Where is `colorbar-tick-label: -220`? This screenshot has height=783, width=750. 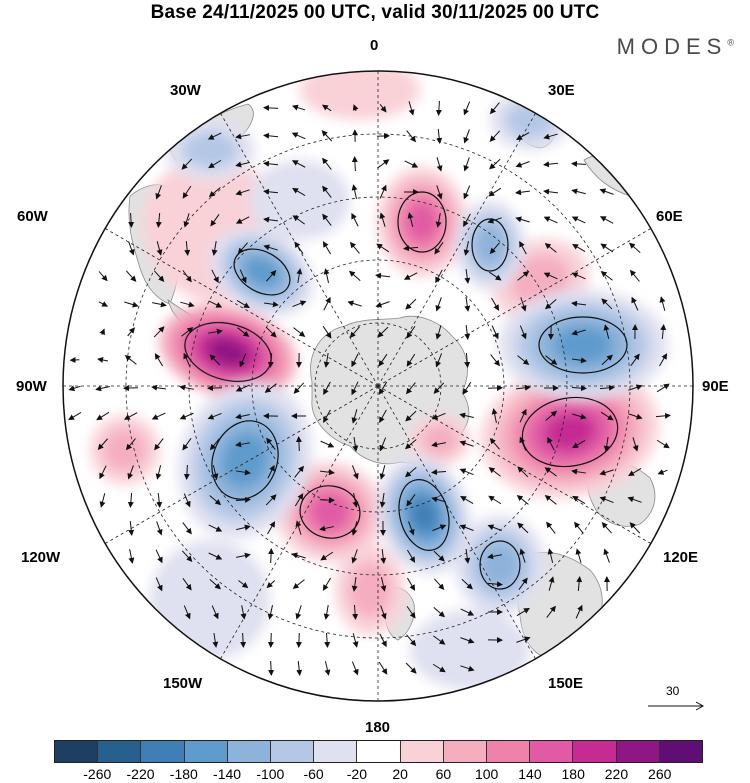
colorbar-tick-label: -220 is located at coordinates (140, 774).